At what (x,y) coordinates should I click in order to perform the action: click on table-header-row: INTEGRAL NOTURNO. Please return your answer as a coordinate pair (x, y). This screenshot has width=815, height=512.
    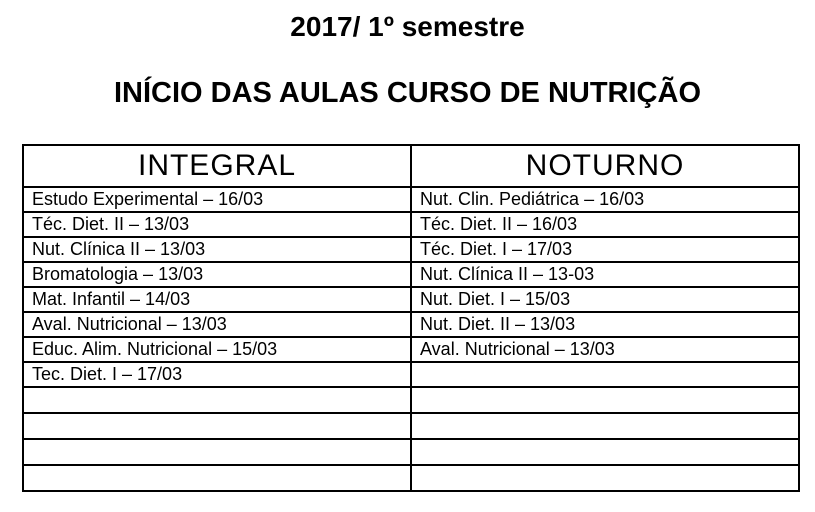
    Looking at the image, I should click on (411, 166).